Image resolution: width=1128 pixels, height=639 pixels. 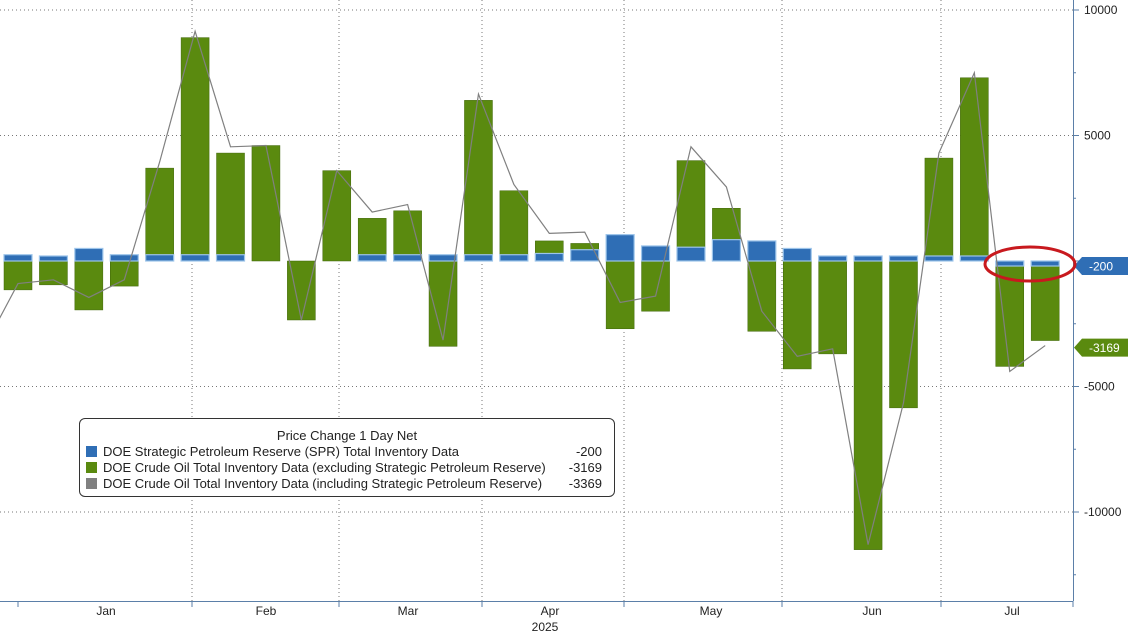 What do you see at coordinates (408, 611) in the screenshot?
I see `x-tick-label: Mar` at bounding box center [408, 611].